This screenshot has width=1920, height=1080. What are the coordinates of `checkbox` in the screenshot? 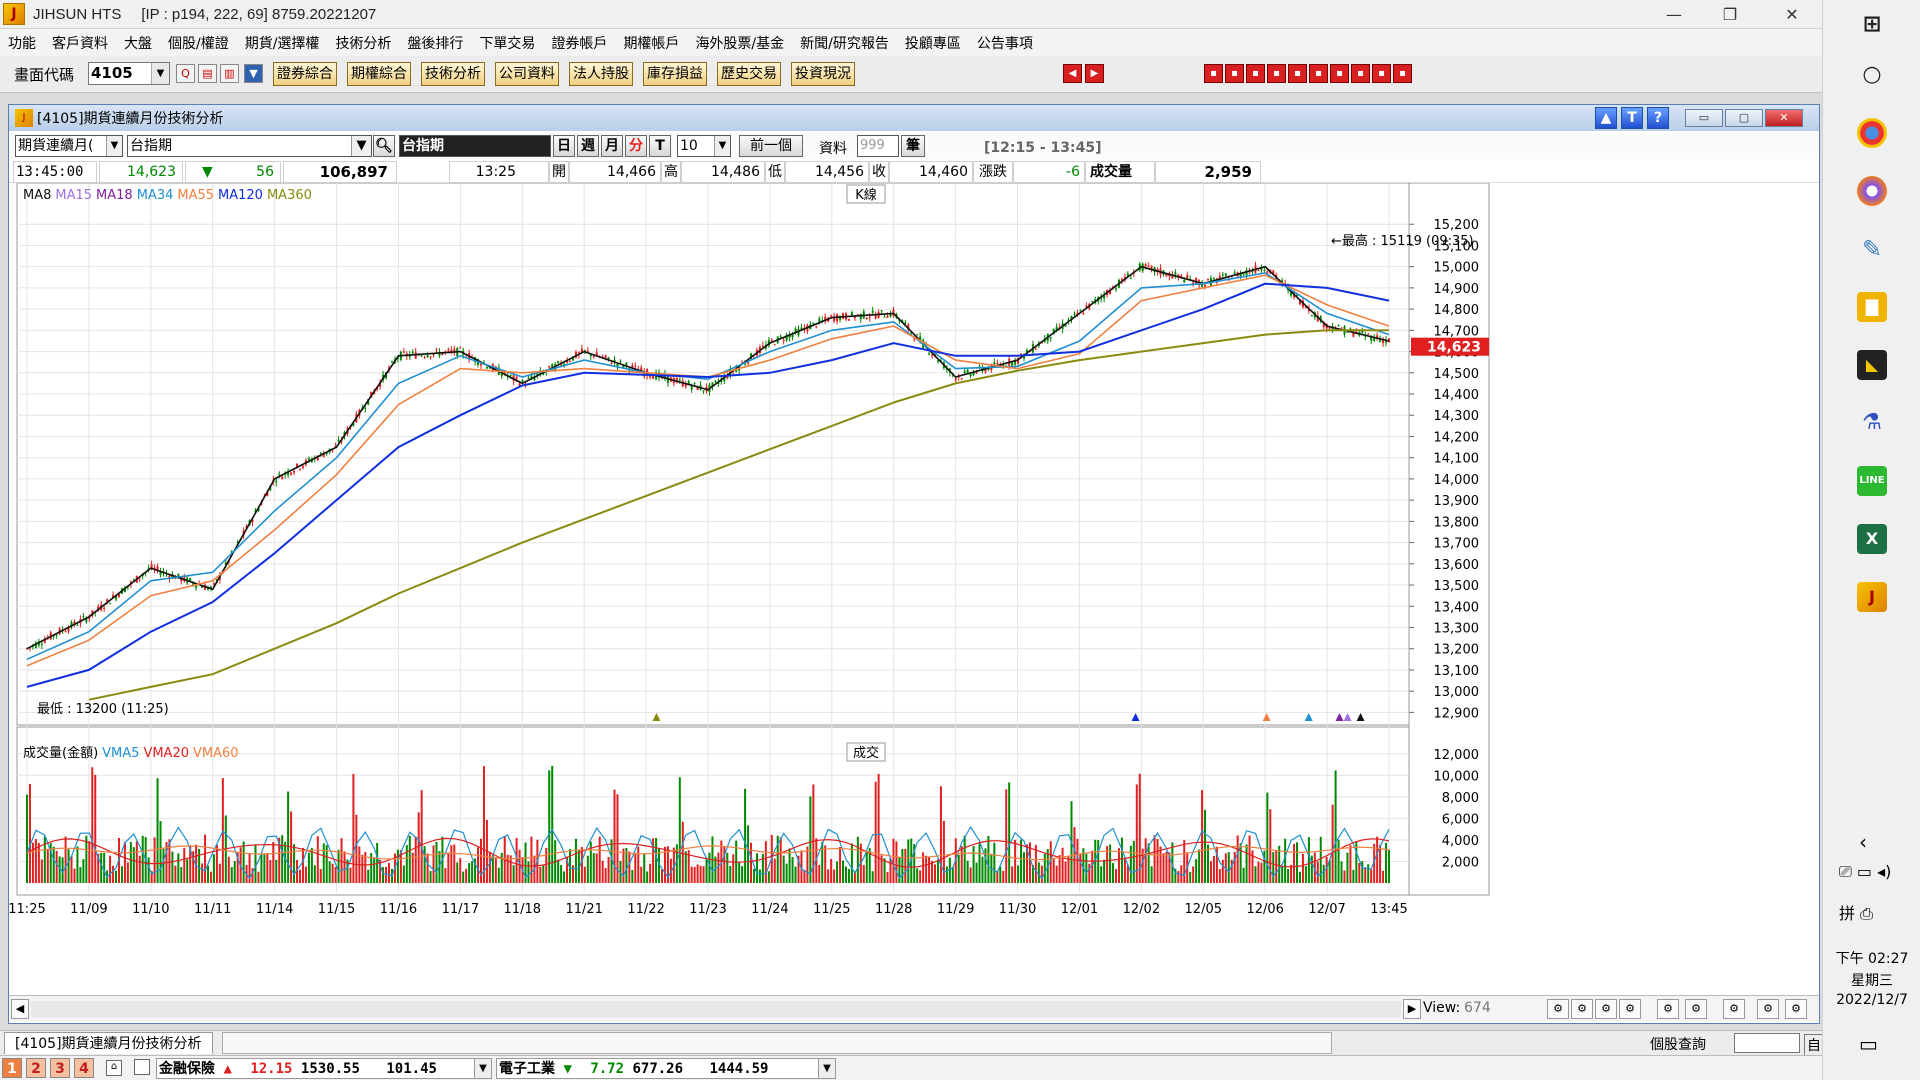 It's located at (142, 1067).